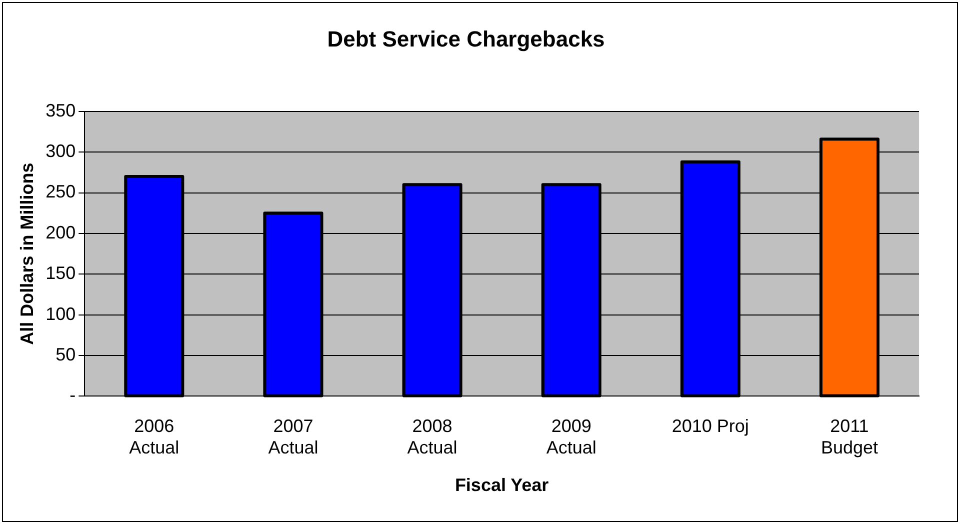  Describe the element at coordinates (154, 437) in the screenshot. I see `x-tick-label: 2006 Actual` at that location.